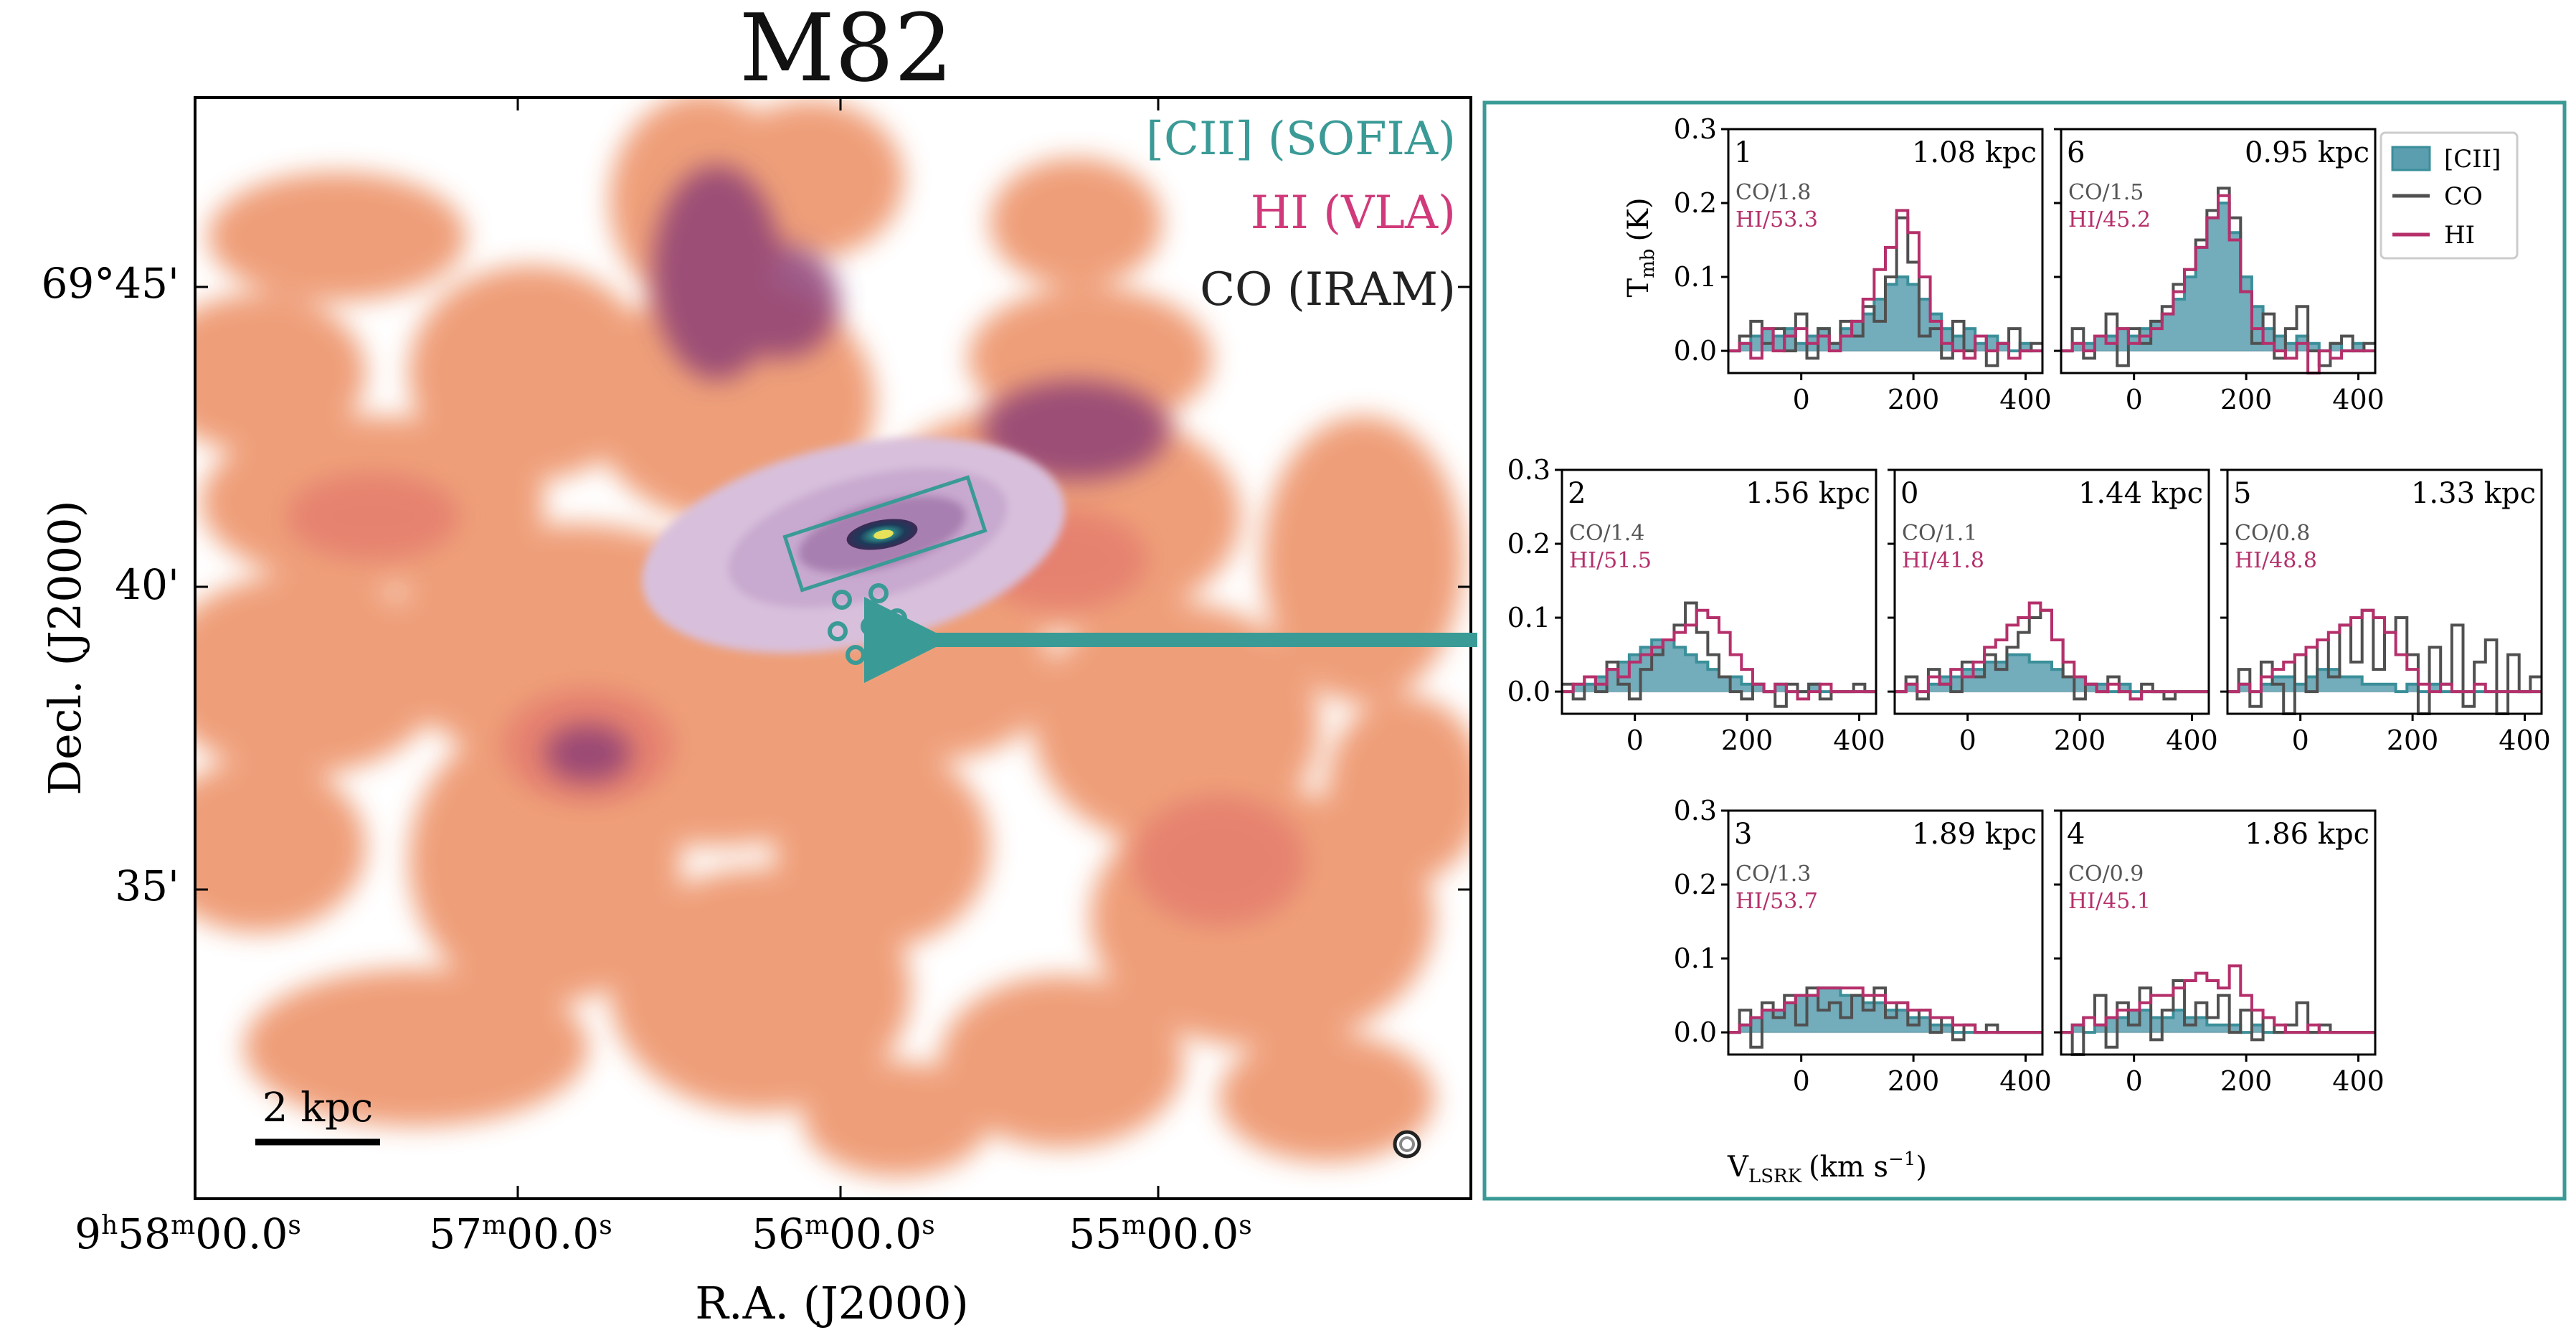 Image resolution: width=2576 pixels, height=1330 pixels. What do you see at coordinates (2109, 219) in the screenshot?
I see `hi-scale-label: HI/45.2` at bounding box center [2109, 219].